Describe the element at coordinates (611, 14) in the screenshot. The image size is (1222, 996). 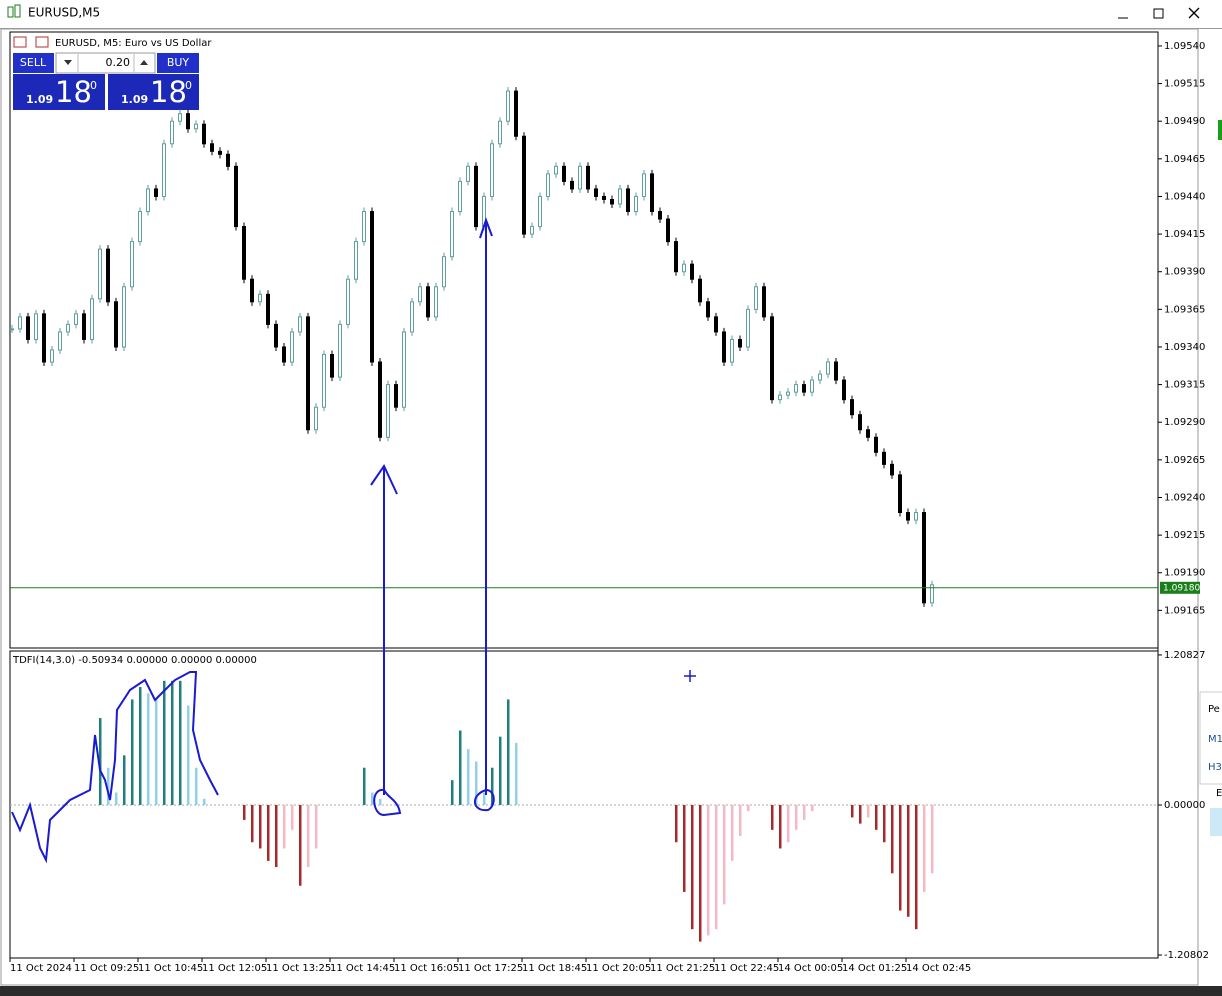
I see `title-bar` at that location.